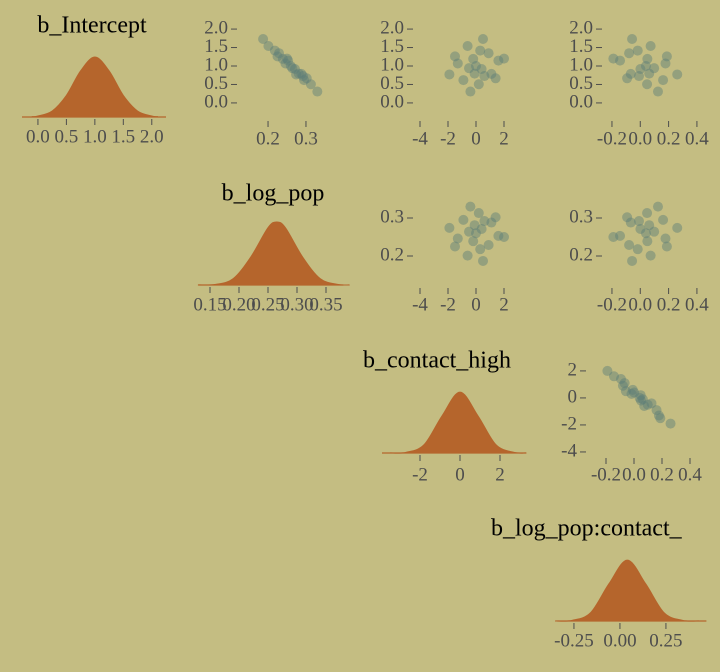 The height and width of the screenshot is (672, 720). What do you see at coordinates (574, 640) in the screenshot?
I see `x-tick-label: -0.25` at bounding box center [574, 640].